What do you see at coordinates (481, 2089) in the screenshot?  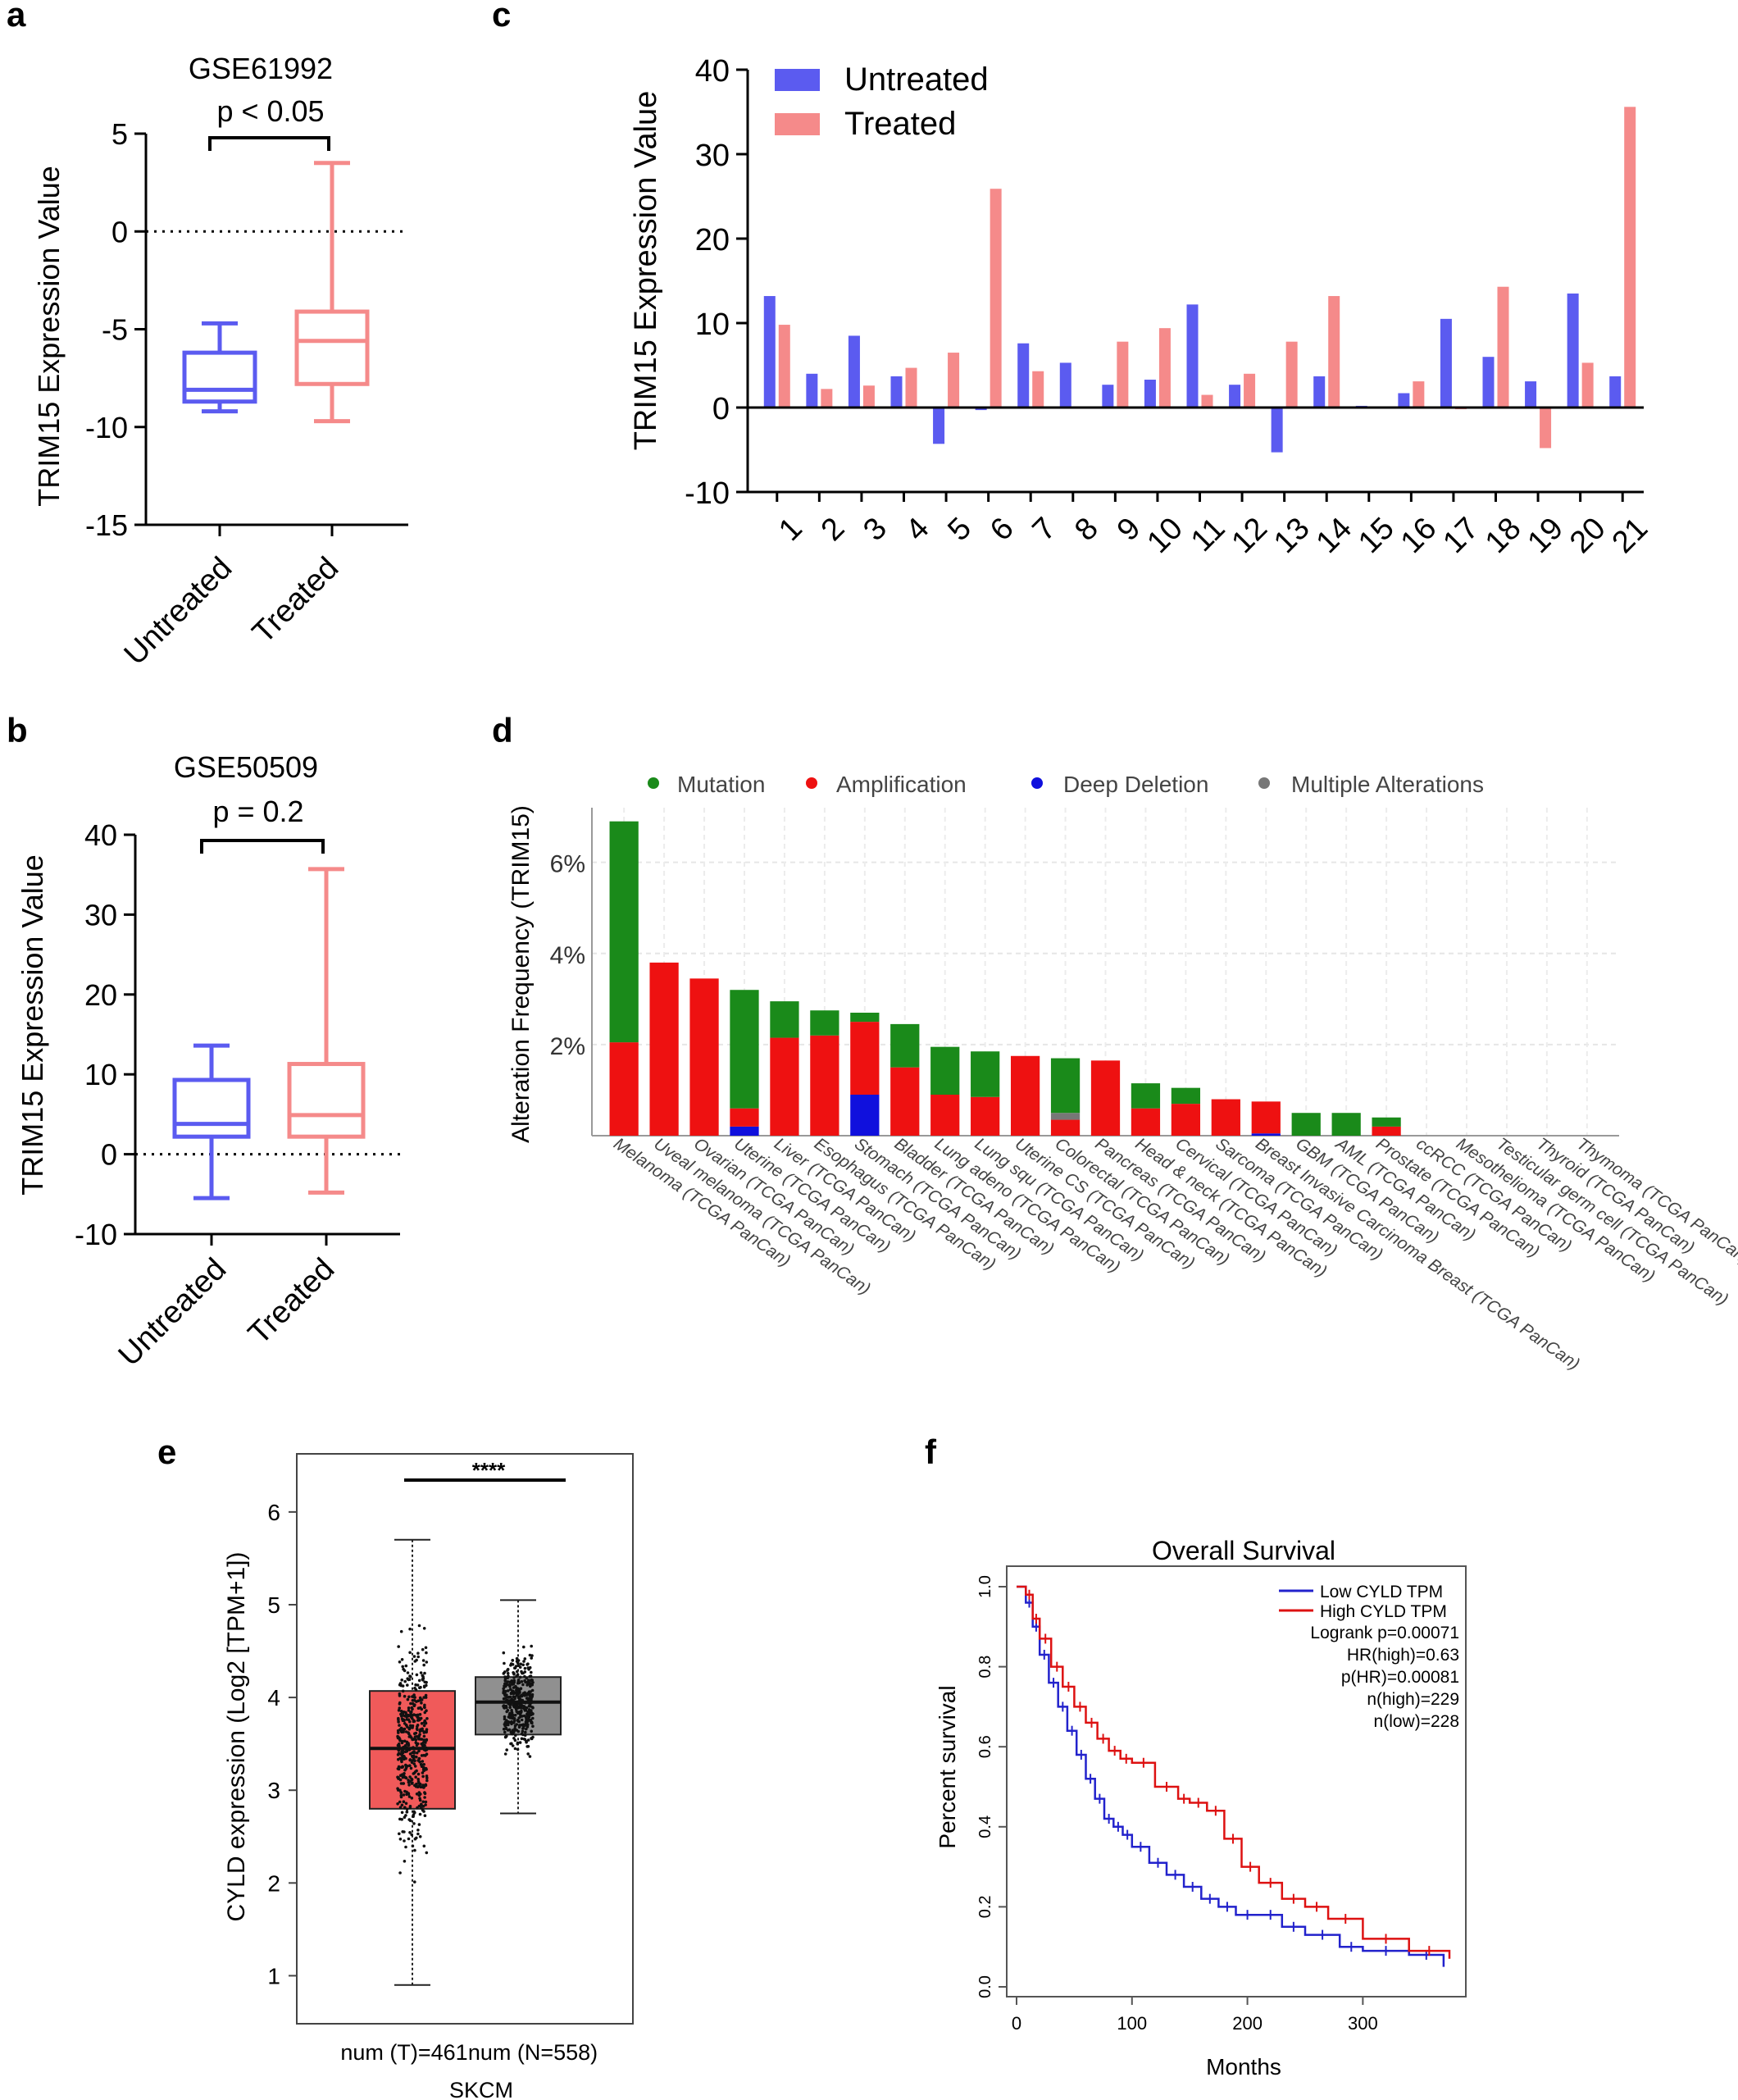 I see `panel-e-xlabel: SKCM` at bounding box center [481, 2089].